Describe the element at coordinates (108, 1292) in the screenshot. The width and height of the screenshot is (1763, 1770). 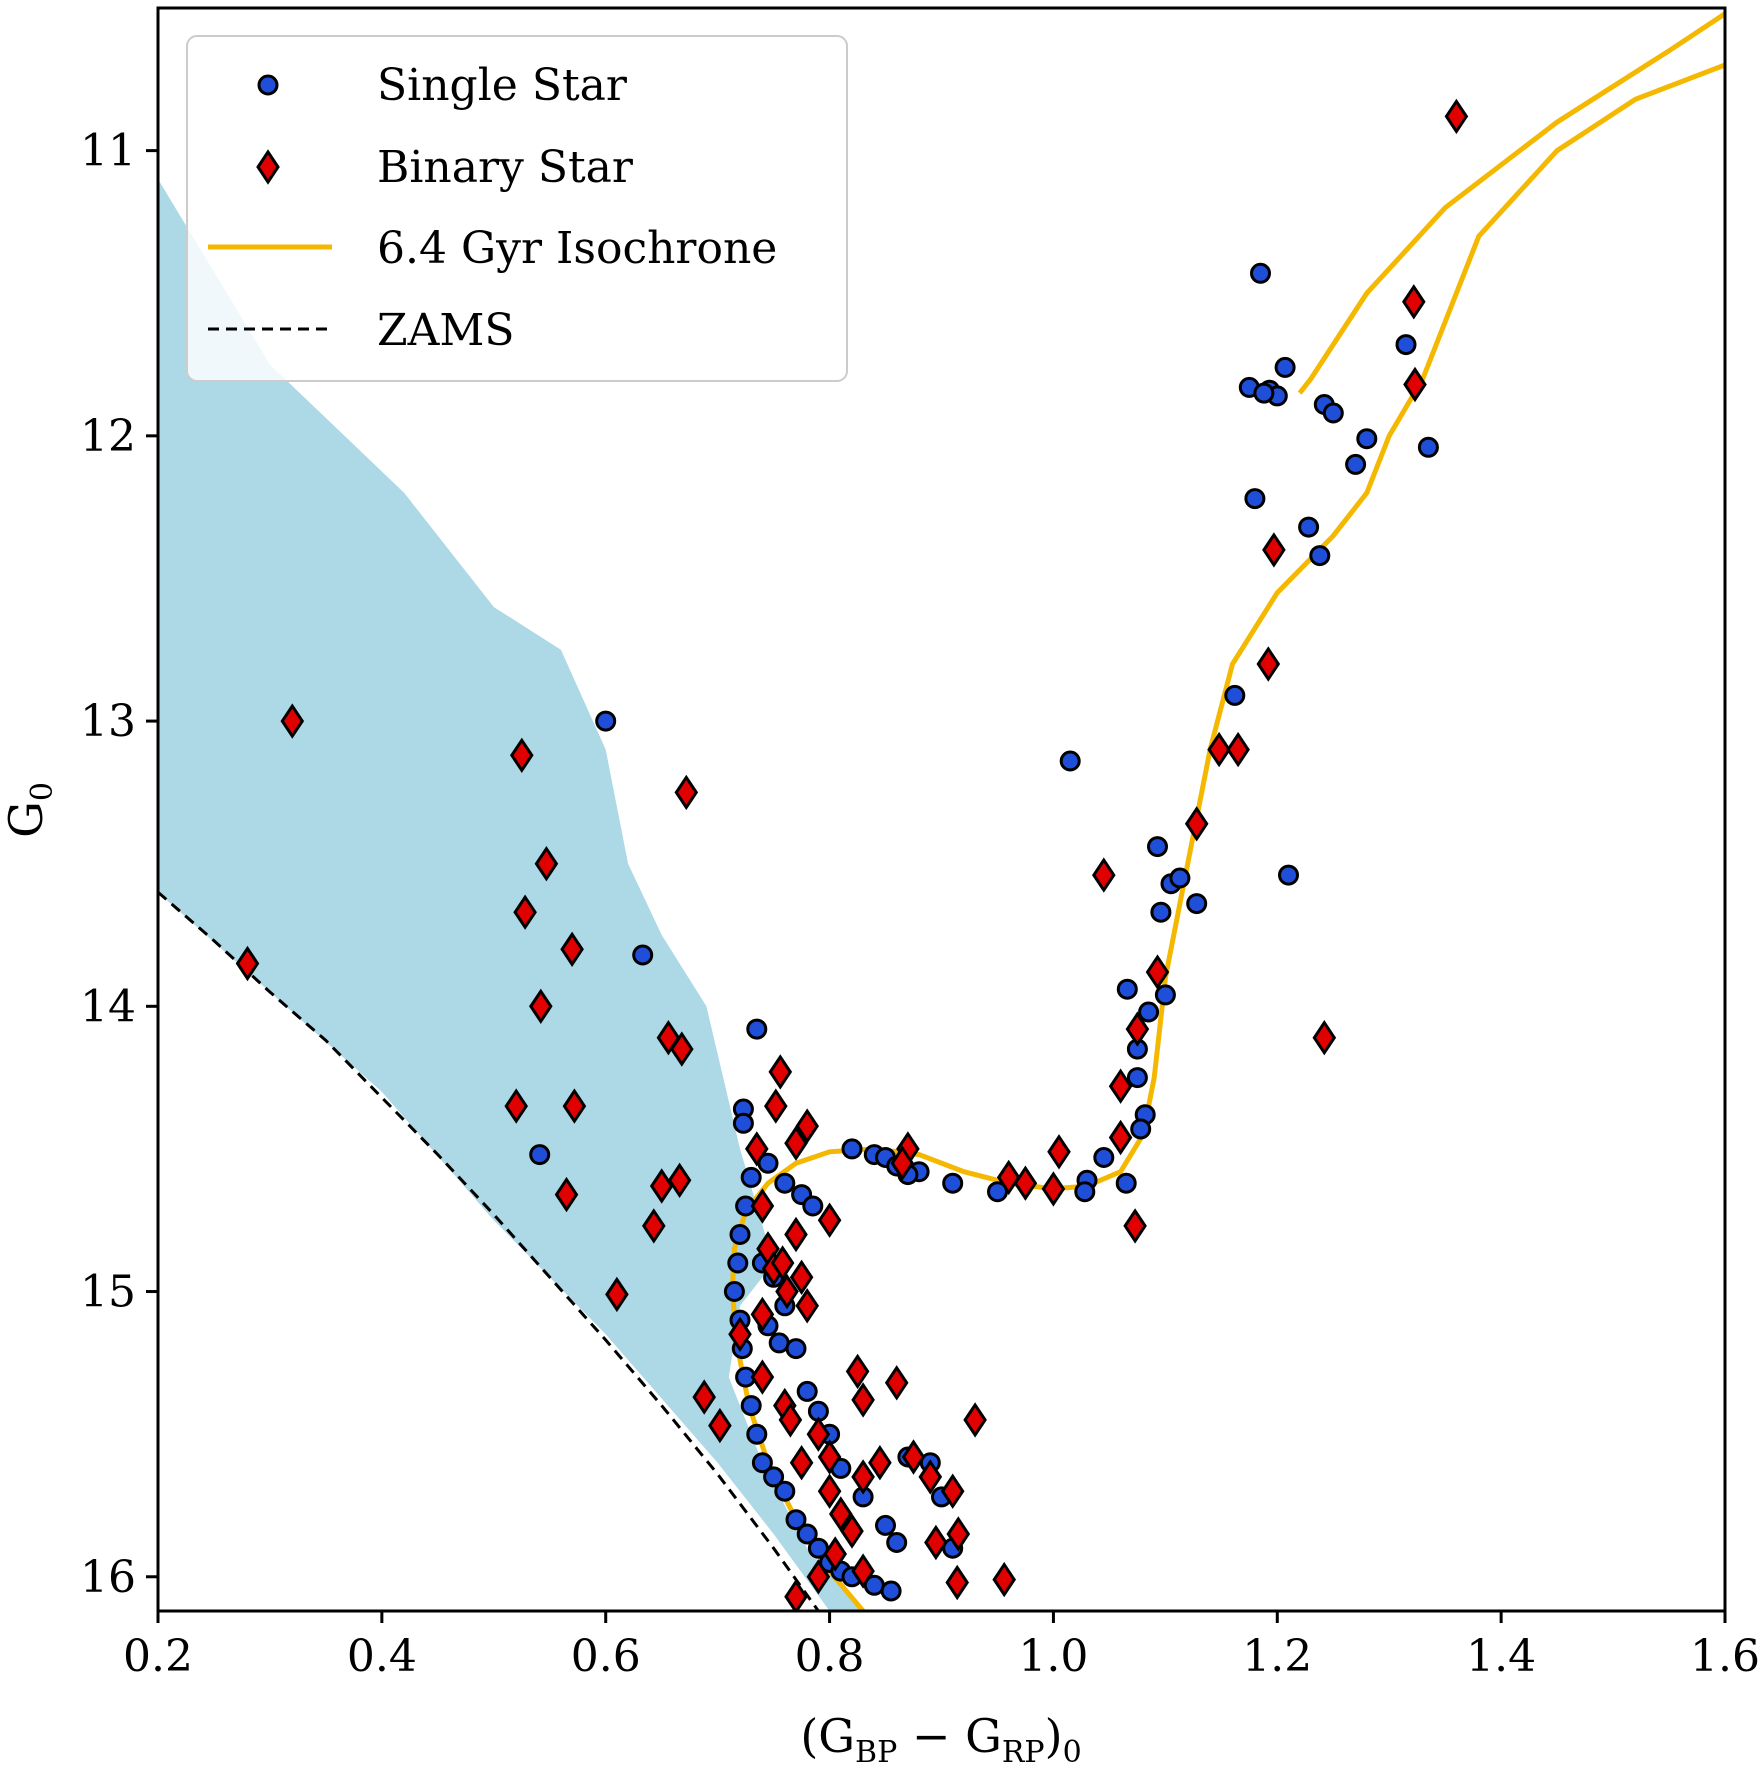
I see `y-tick-label: 15` at that location.